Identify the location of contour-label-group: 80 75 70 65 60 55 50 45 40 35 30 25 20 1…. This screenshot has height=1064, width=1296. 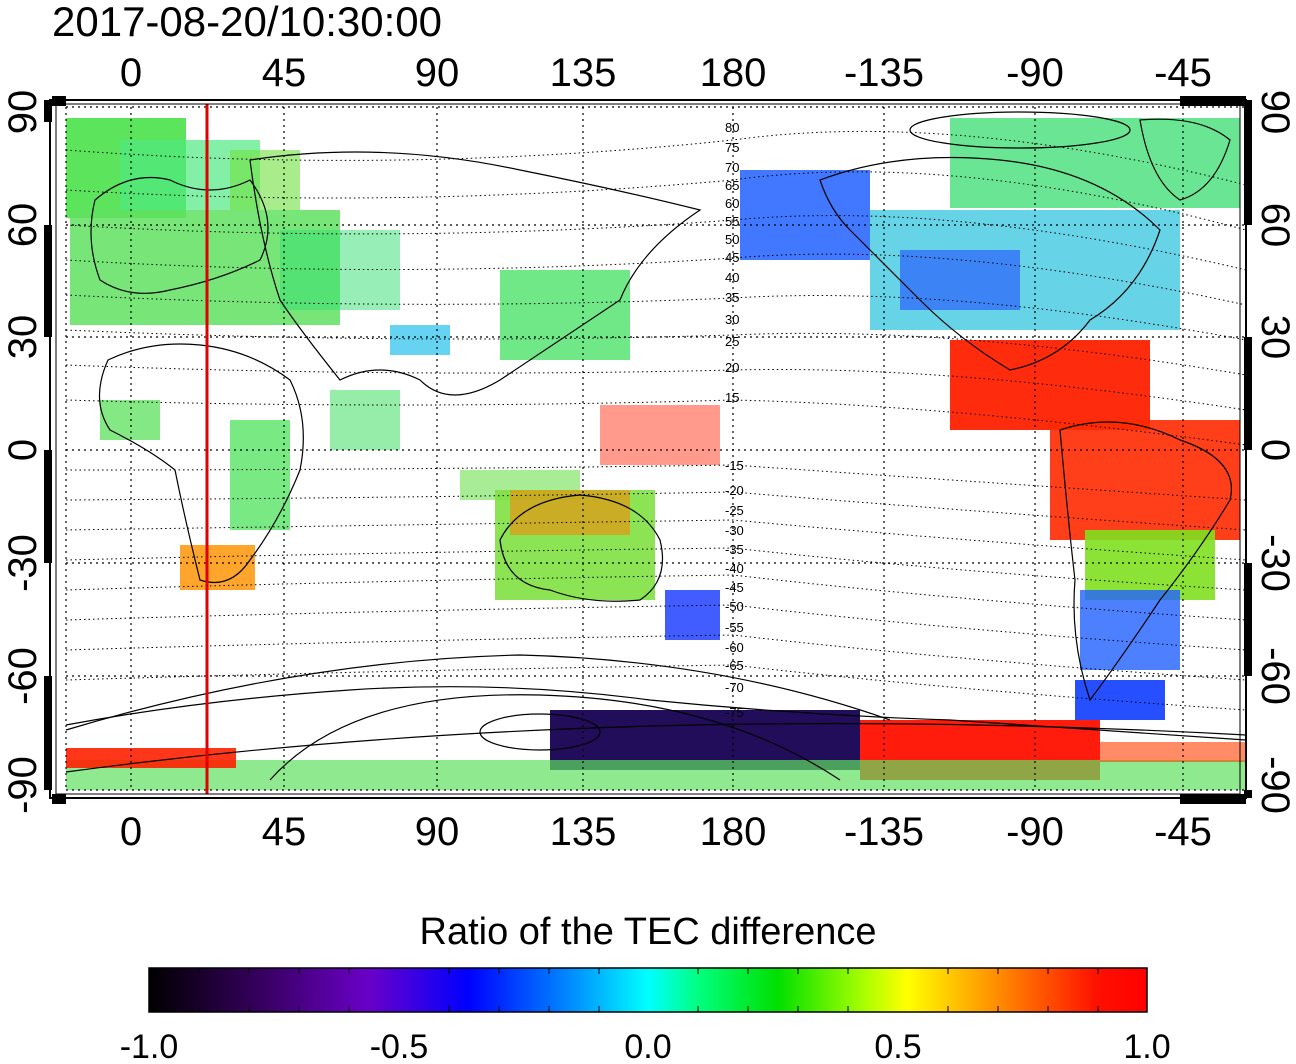
(734, 420).